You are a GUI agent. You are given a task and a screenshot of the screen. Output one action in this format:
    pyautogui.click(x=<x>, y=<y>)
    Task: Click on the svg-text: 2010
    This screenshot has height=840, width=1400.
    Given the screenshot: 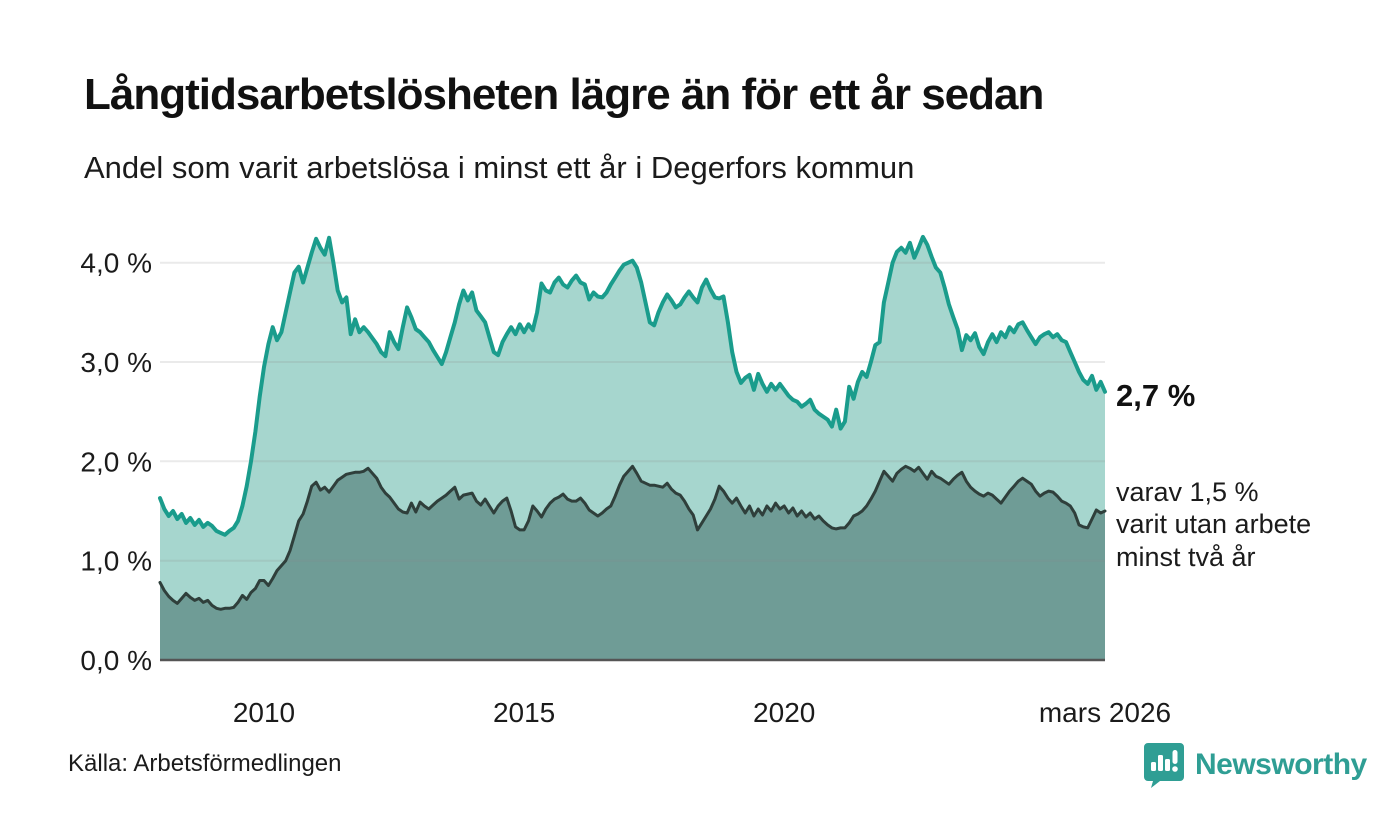 What is the action you would take?
    pyautogui.click(x=264, y=712)
    